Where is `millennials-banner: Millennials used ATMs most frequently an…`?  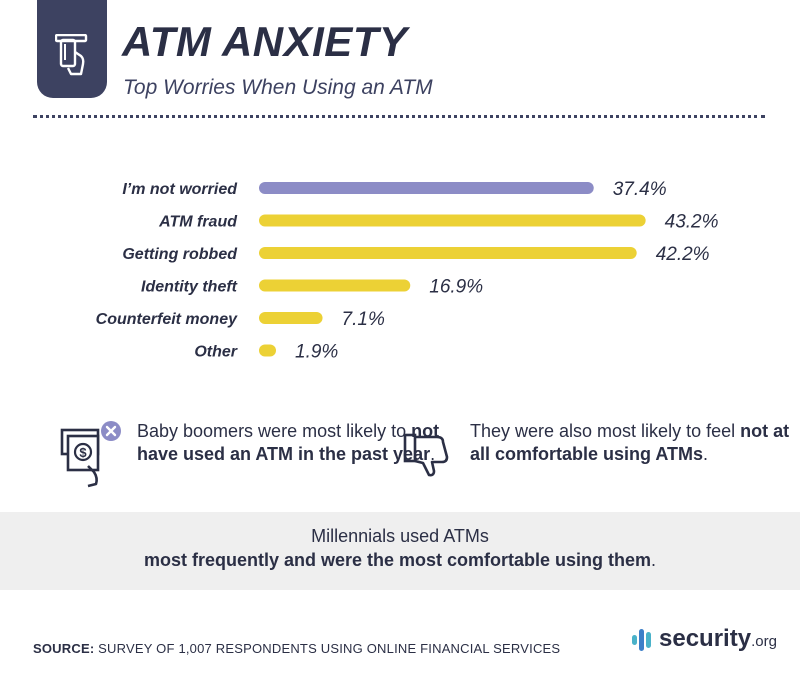
millennials-banner: Millennials used ATMs most frequently an… is located at coordinates (400, 551).